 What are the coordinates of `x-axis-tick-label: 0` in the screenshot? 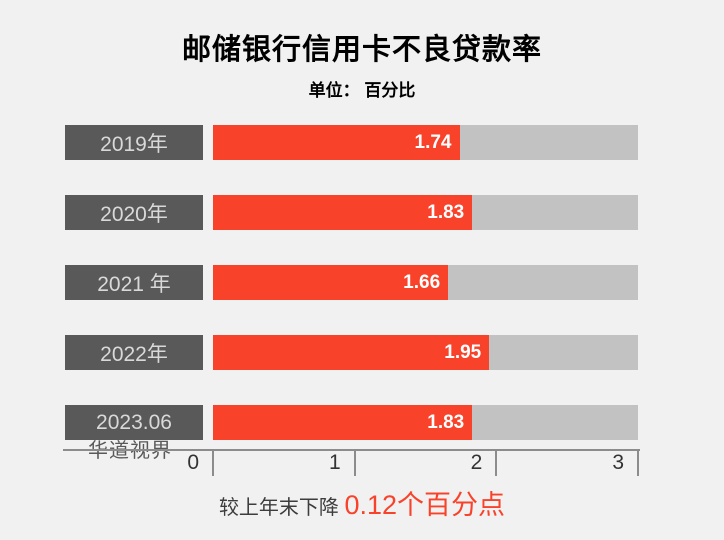 It's located at (193, 462).